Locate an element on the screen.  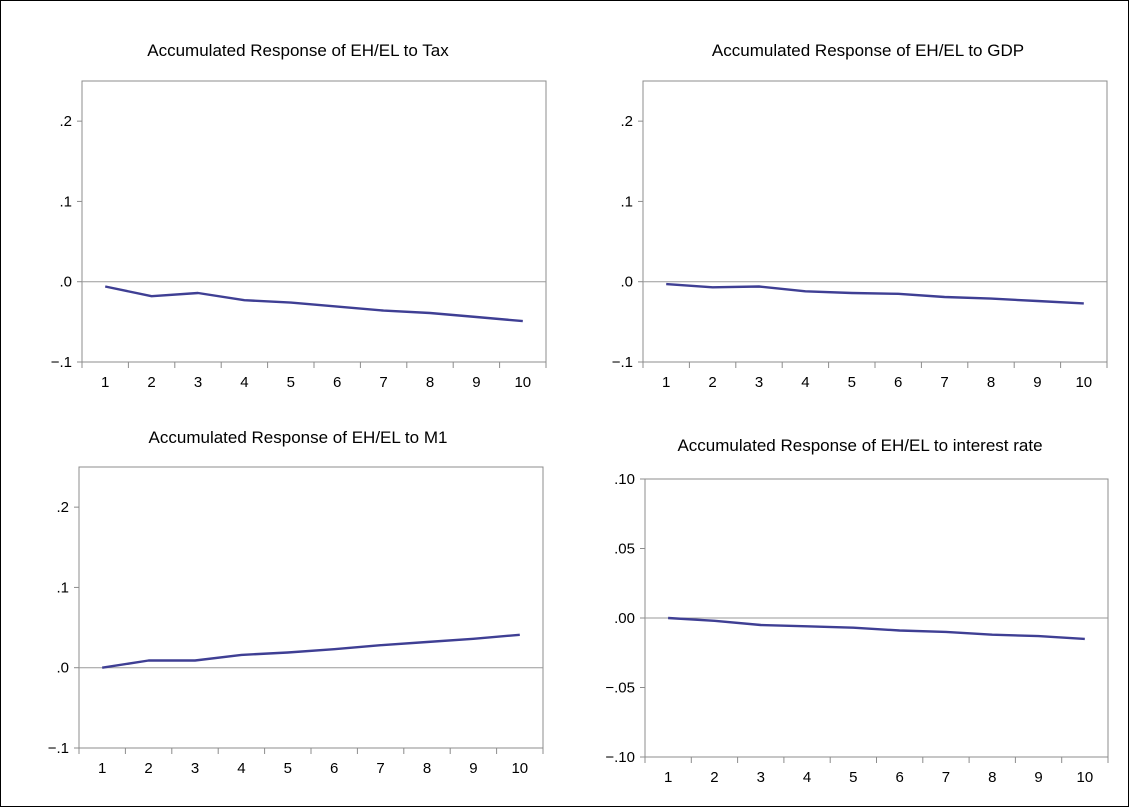
y-tick-label: −.10 is located at coordinates (620, 757).